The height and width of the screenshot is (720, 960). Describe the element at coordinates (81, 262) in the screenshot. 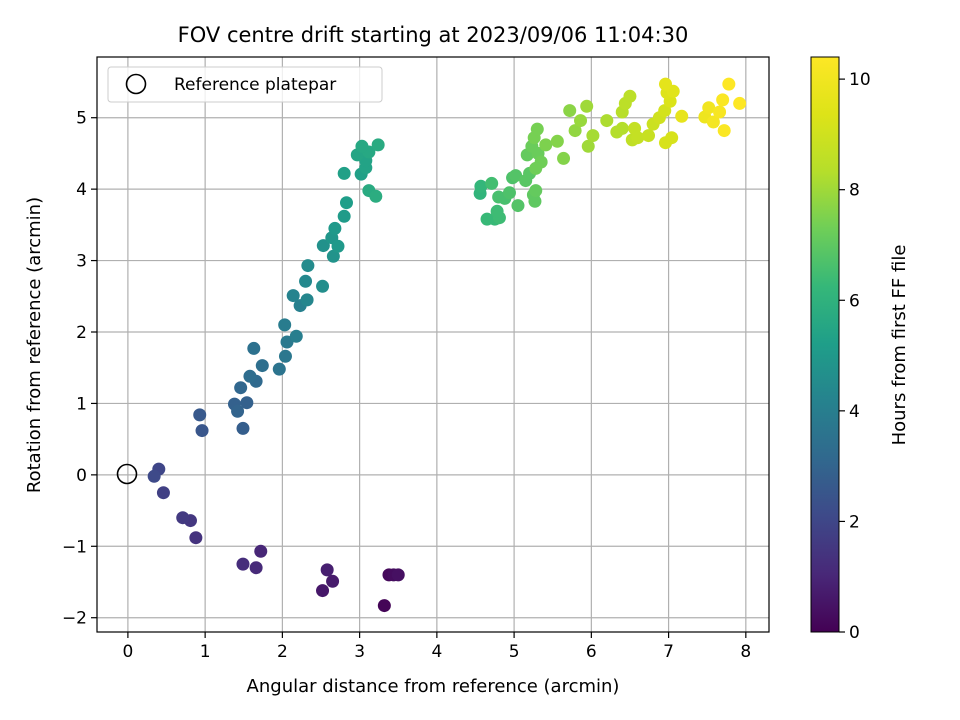

I see `y-tick-label: 3` at that location.